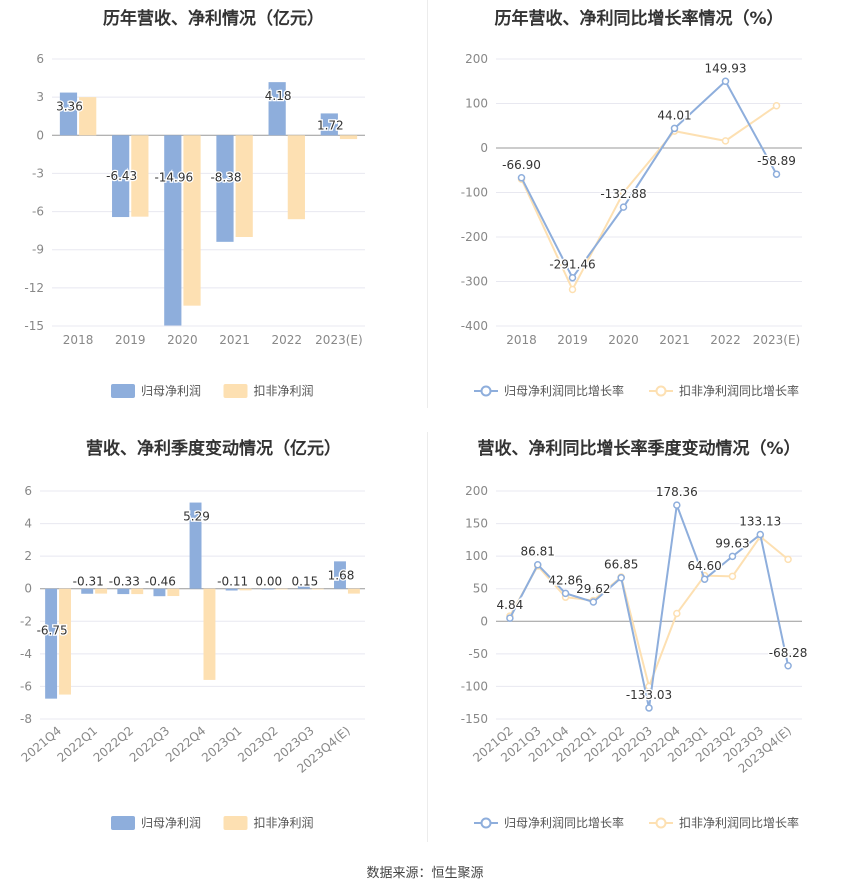 The height and width of the screenshot is (891, 850). Describe the element at coordinates (478, 654) in the screenshot. I see `y-tick-label: -50` at that location.